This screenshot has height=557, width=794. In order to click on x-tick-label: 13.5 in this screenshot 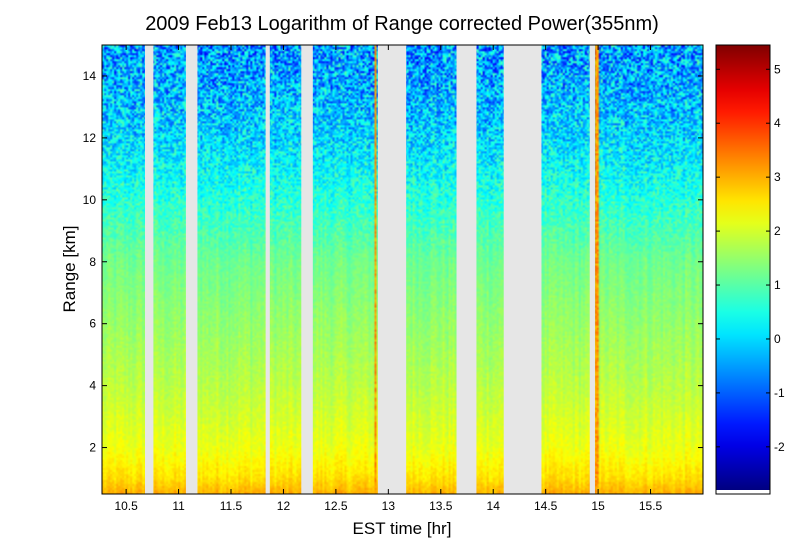, I will do `click(441, 506)`.